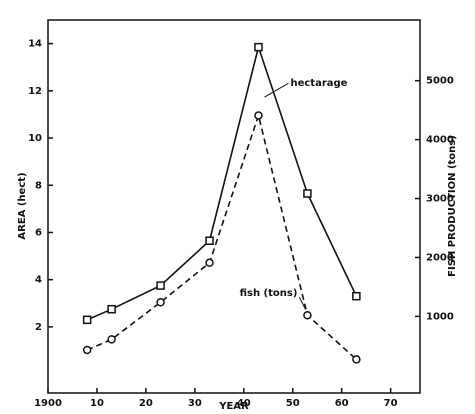 Image resolution: width=475 pixels, height=414 pixels. I want to click on x-tick-label: 1900, so click(48, 403).